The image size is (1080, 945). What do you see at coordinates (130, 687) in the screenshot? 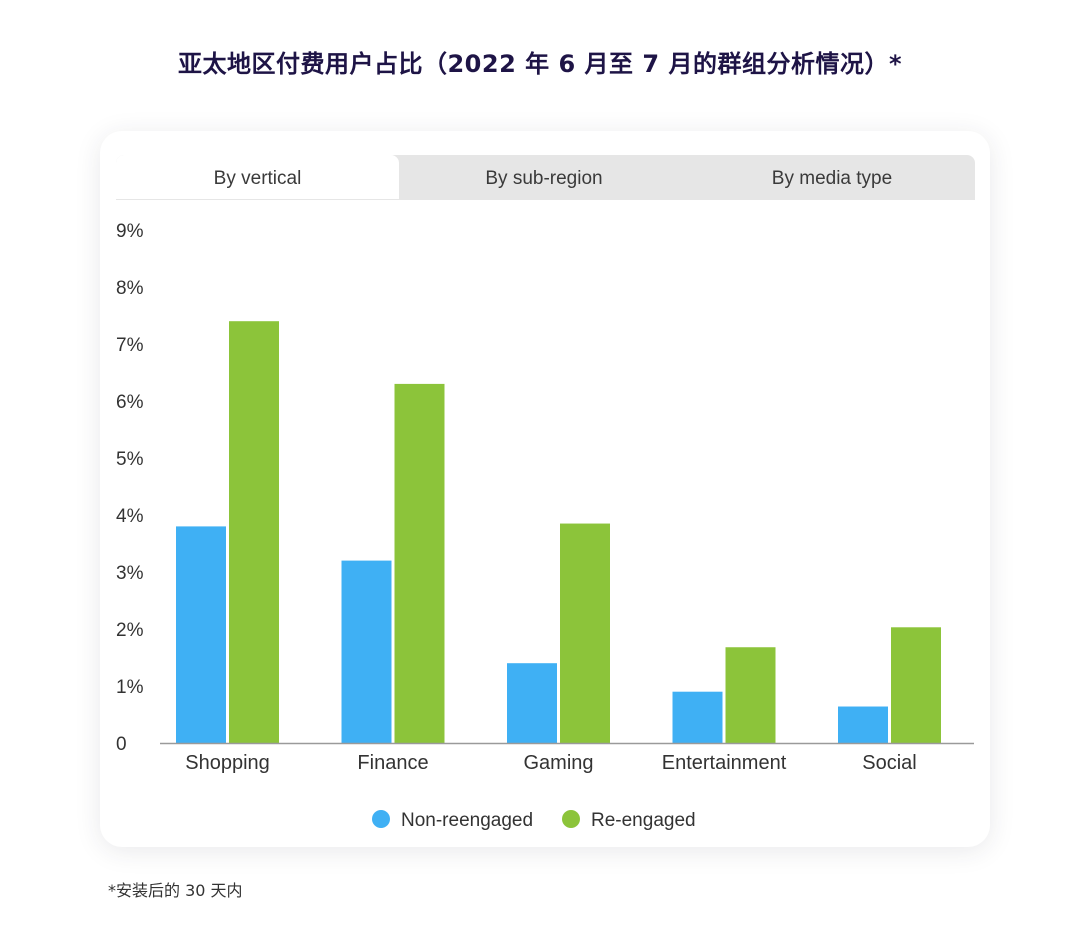
I see `y-tick-label: 1%` at bounding box center [130, 687].